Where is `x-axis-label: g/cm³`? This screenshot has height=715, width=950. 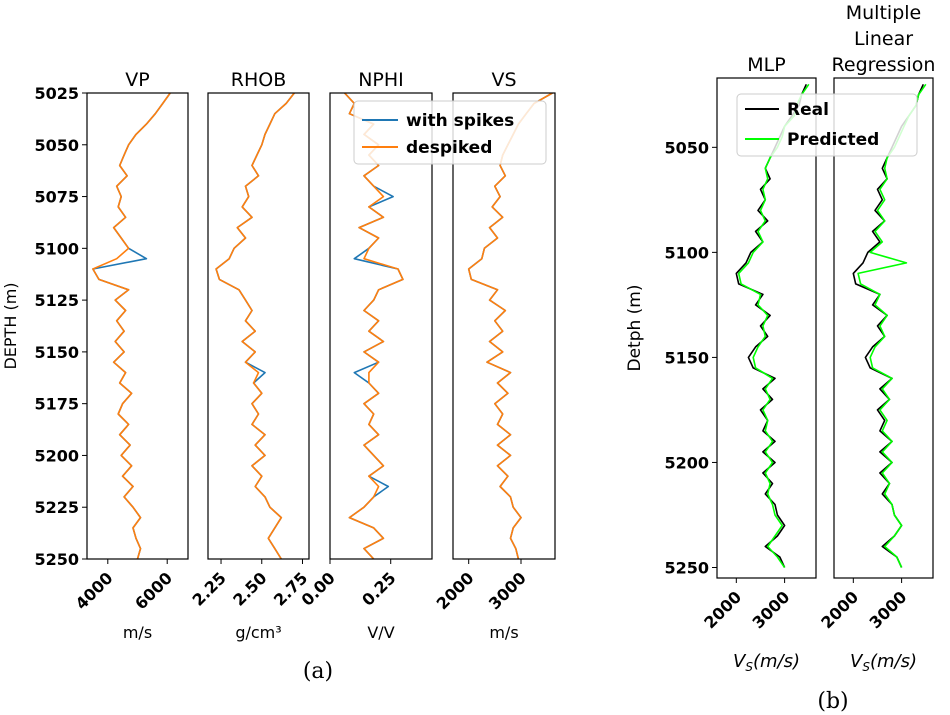 x-axis-label: g/cm³ is located at coordinates (258, 632).